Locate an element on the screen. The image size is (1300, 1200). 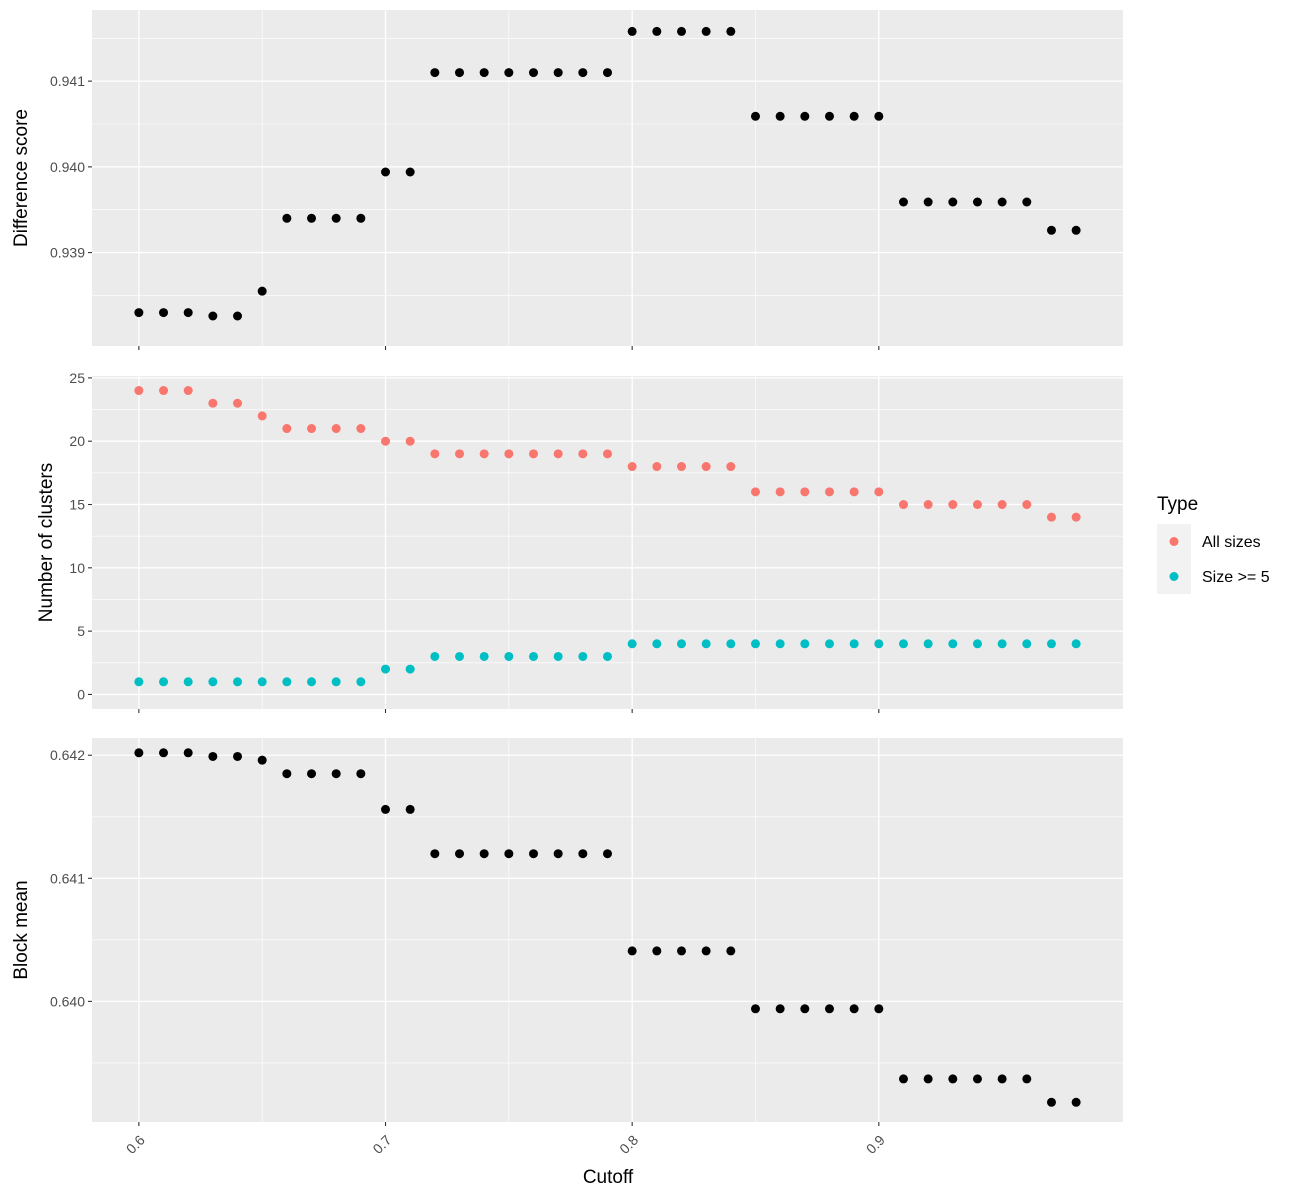
y-tick-label: 15 is located at coordinates (77, 505).